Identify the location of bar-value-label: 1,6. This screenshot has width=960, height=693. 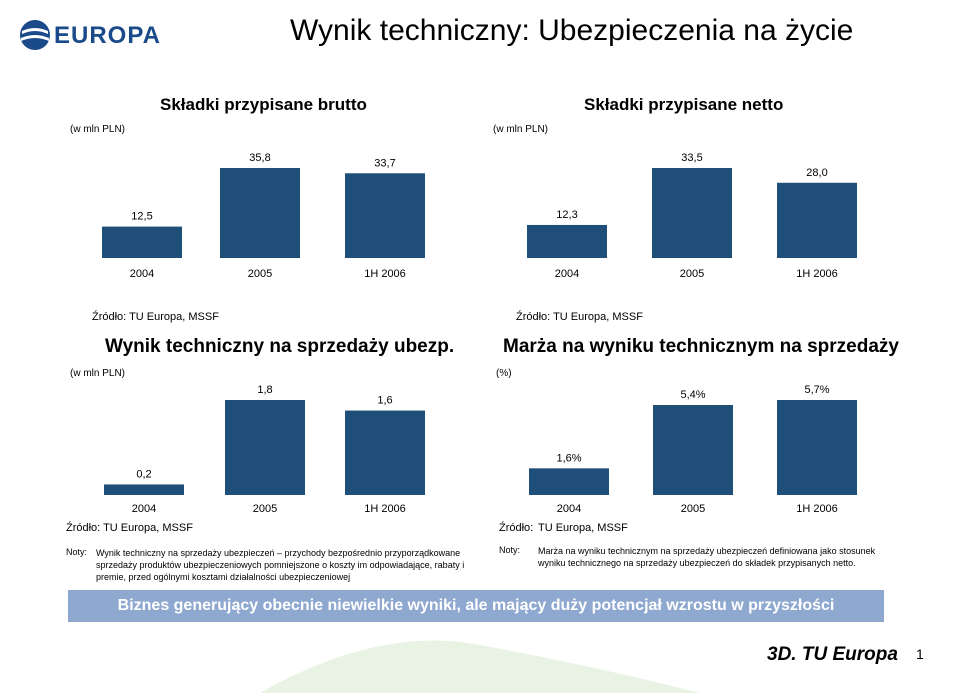
(384, 401).